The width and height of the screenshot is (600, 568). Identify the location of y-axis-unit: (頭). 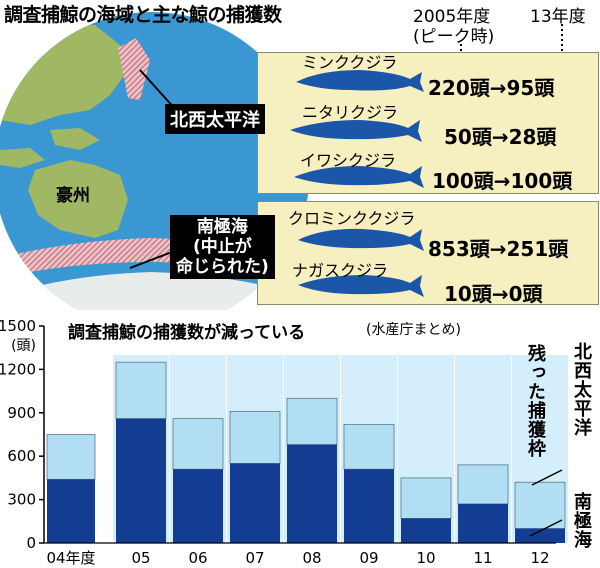
(23, 346).